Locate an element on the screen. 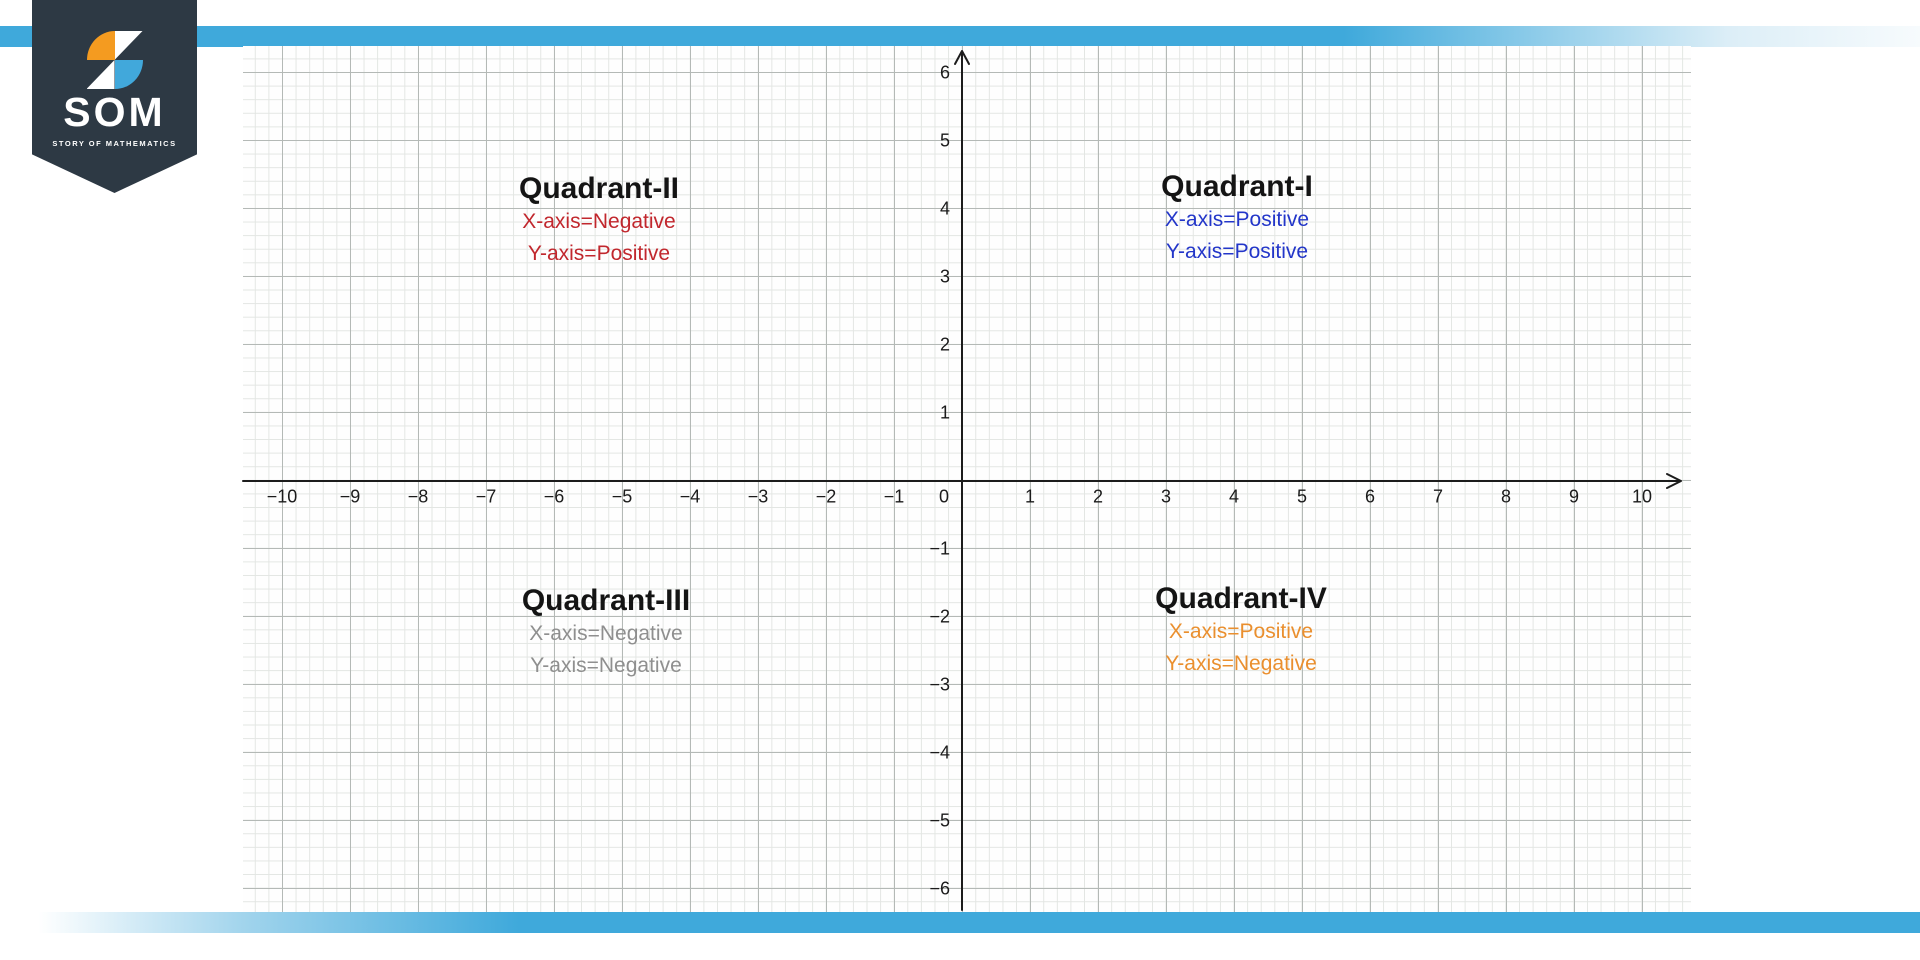  y-tick-label: −3 is located at coordinates (939, 684).